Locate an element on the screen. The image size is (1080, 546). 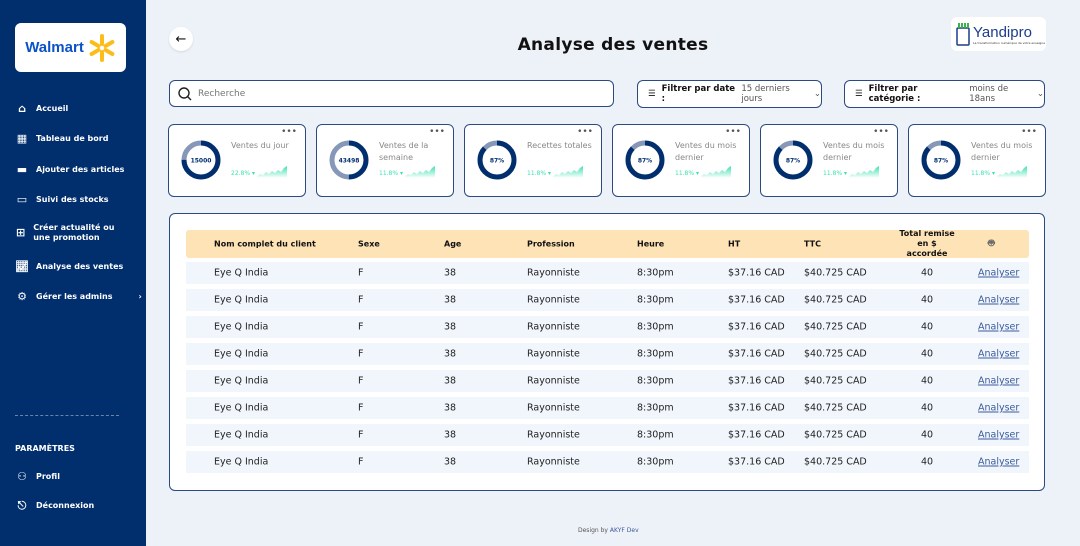
column-header: TTC is located at coordinates (812, 244).